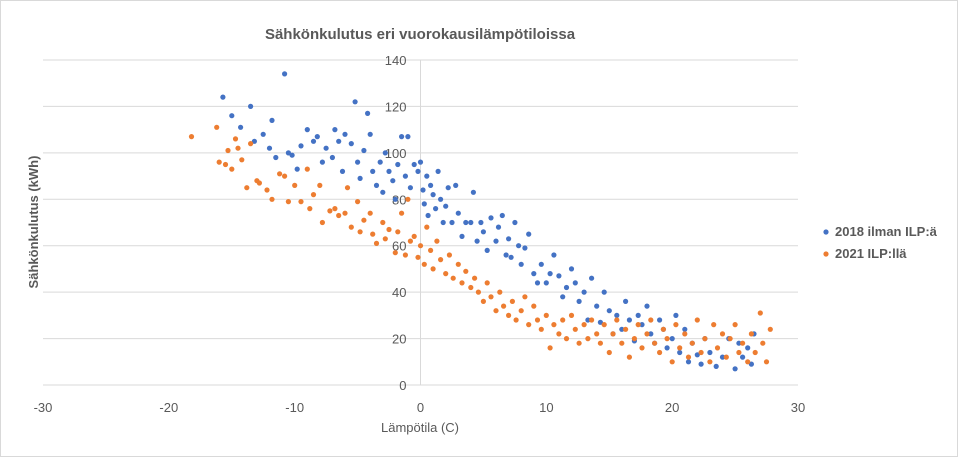 The width and height of the screenshot is (958, 457). Describe the element at coordinates (886, 231) in the screenshot. I see `legend-label: 2018 ilman ILP:ä` at that location.